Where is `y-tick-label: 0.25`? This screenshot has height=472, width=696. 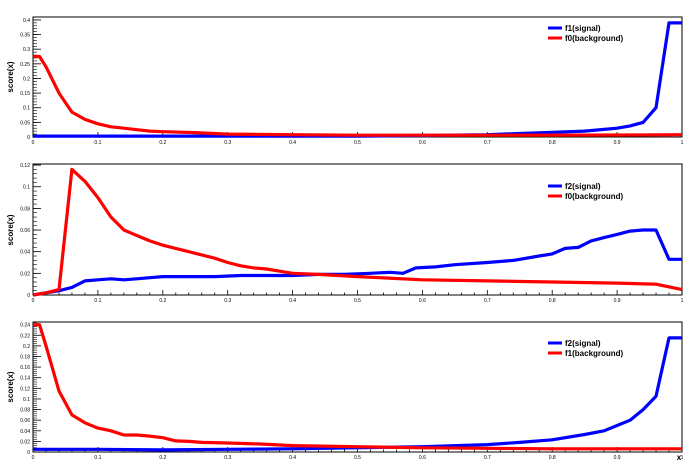 y-tick-label: 0.25 is located at coordinates (25, 65).